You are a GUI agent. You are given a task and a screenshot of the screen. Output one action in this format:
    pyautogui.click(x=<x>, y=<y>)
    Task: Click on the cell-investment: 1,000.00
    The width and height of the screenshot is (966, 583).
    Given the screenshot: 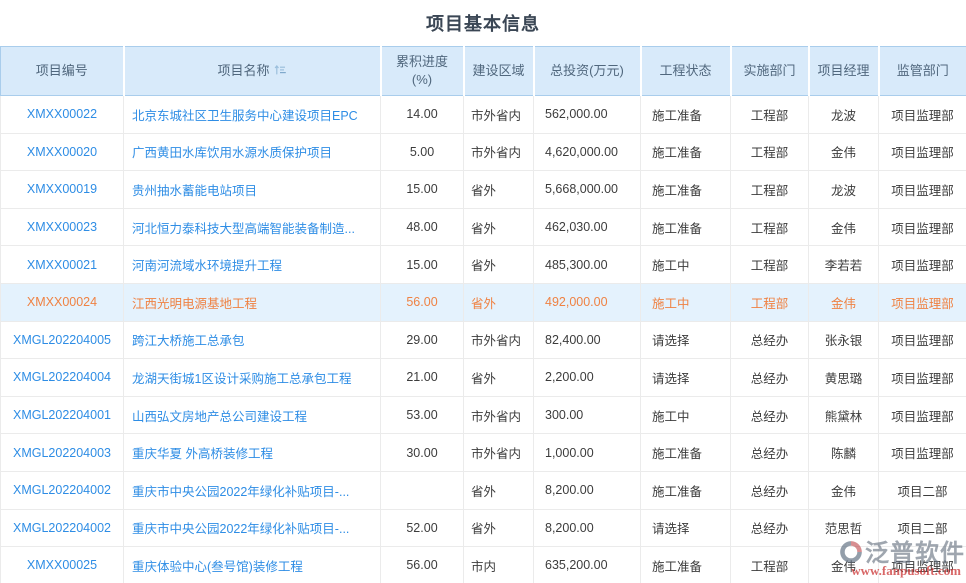 What is the action you would take?
    pyautogui.click(x=569, y=452)
    